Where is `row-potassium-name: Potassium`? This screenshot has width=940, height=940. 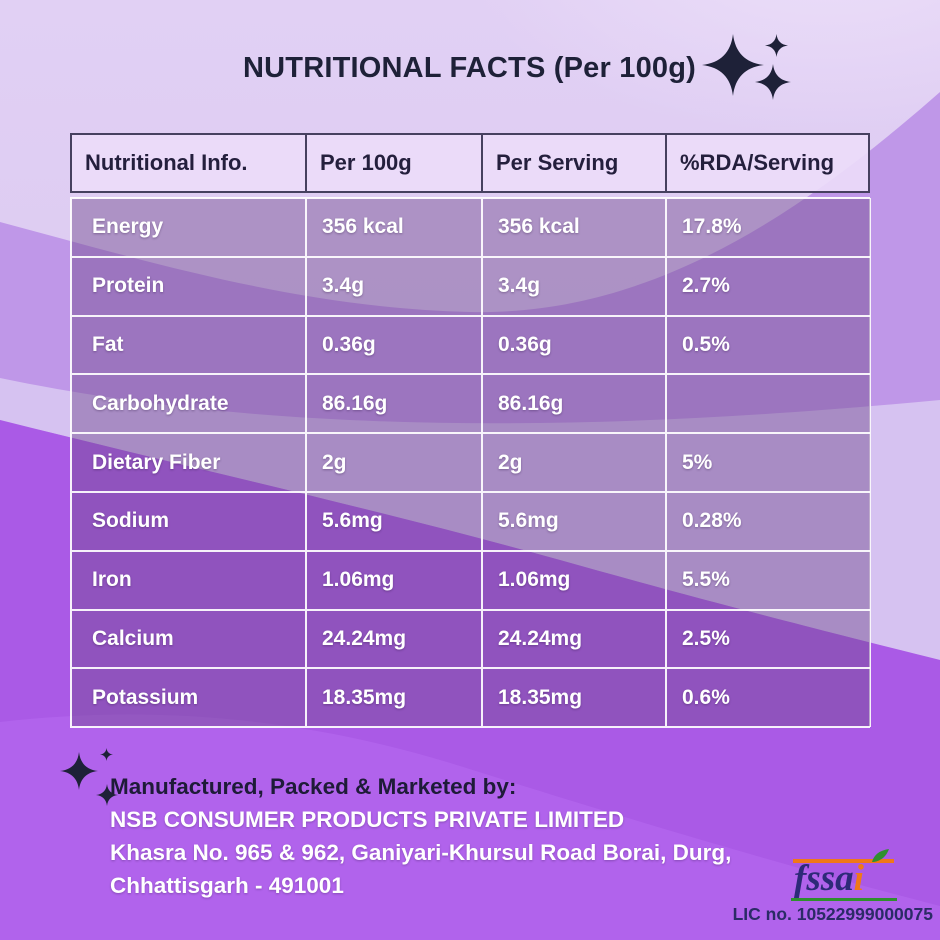 row-potassium-name: Potassium is located at coordinates (188, 698).